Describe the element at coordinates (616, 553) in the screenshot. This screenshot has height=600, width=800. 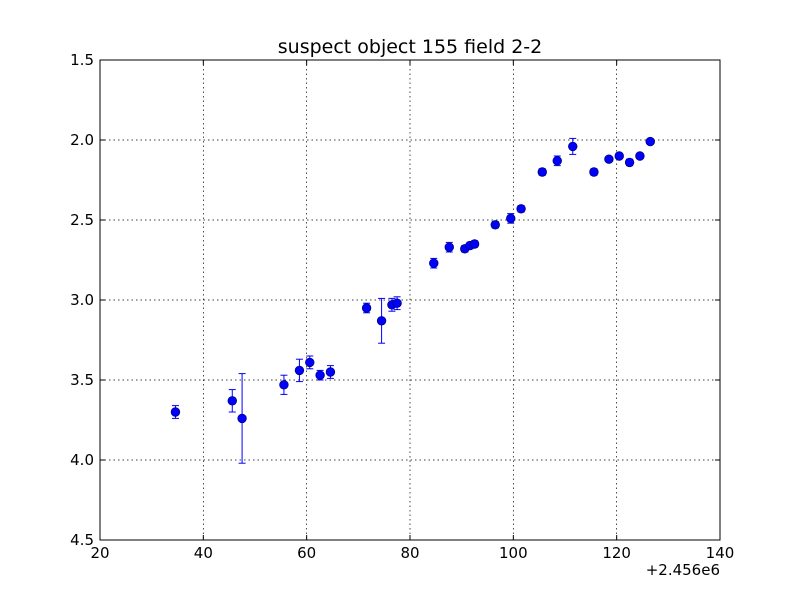
I see `x-tick-label: 120` at that location.